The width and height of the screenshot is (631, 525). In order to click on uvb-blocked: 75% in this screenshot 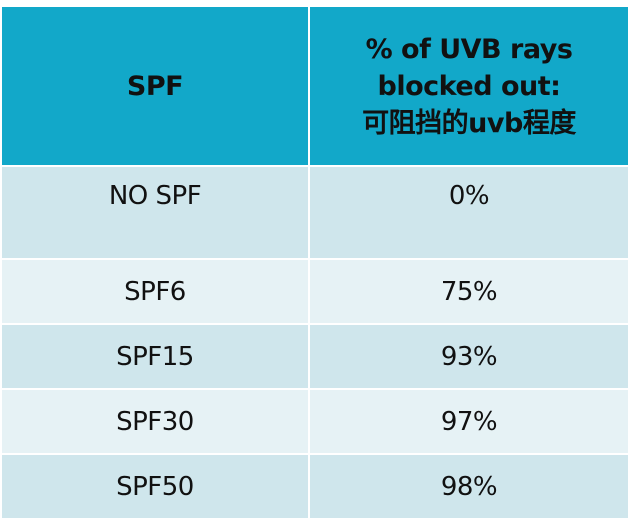, I will do `click(469, 291)`.